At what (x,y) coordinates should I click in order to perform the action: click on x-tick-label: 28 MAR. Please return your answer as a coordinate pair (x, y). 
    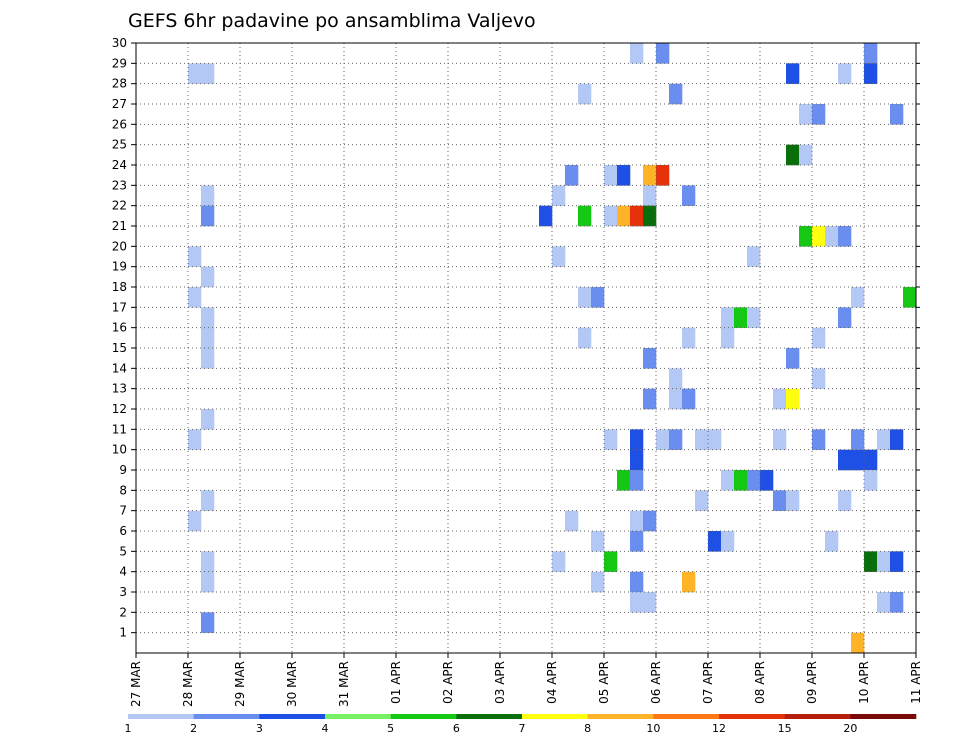
    Looking at the image, I should click on (188, 684).